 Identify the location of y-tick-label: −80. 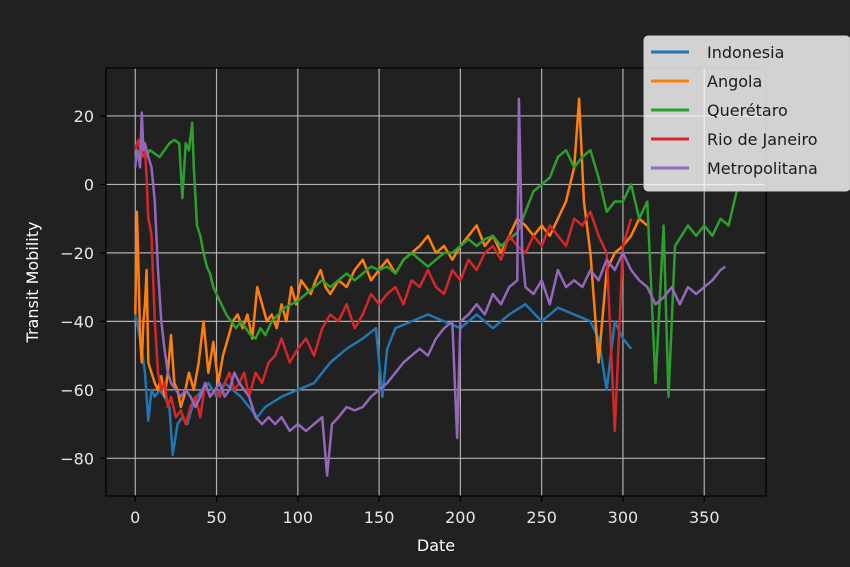
(77, 458).